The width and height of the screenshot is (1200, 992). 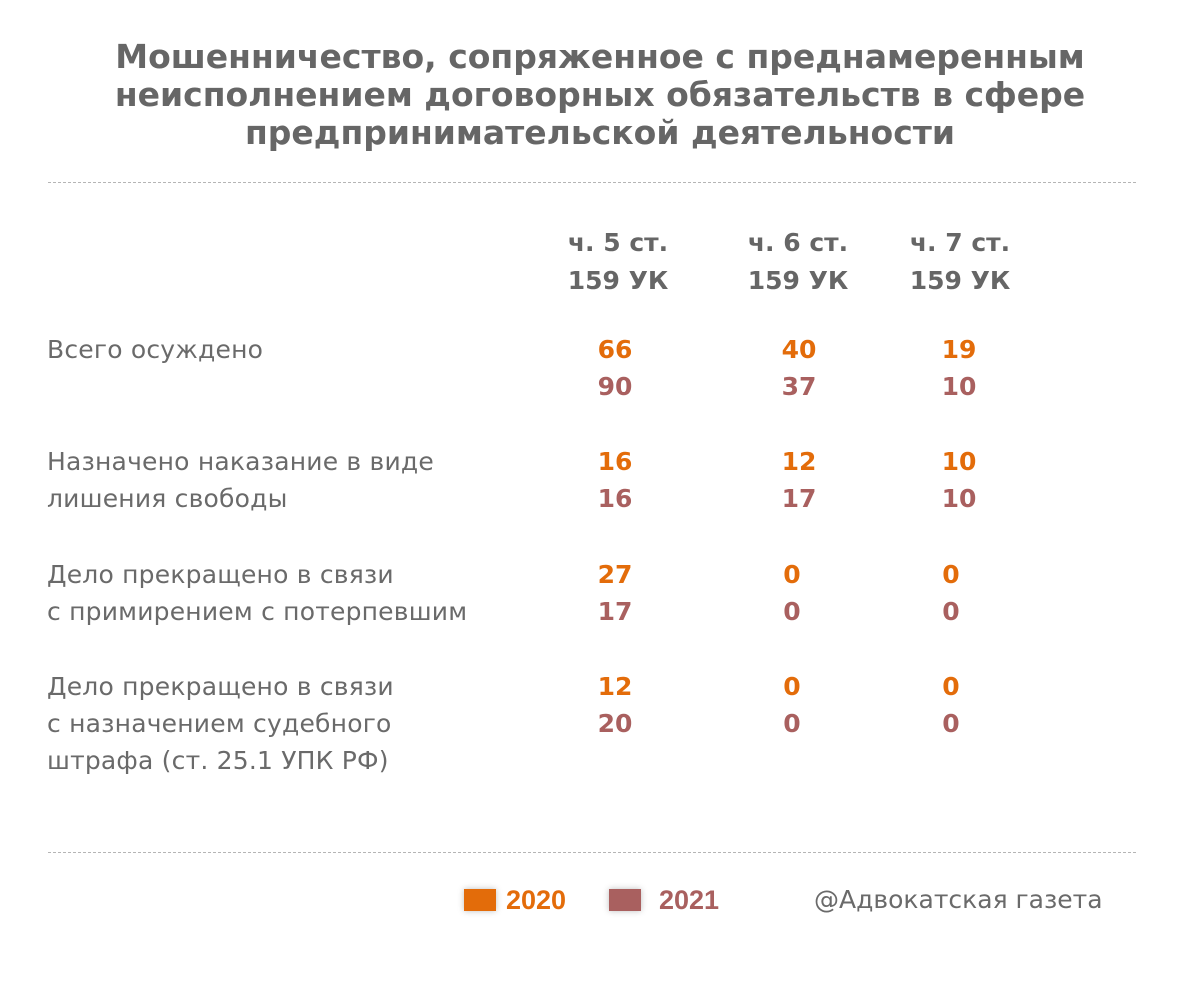 I want to click on value-2020-reconciliation-part-6: 0, so click(x=792, y=574).